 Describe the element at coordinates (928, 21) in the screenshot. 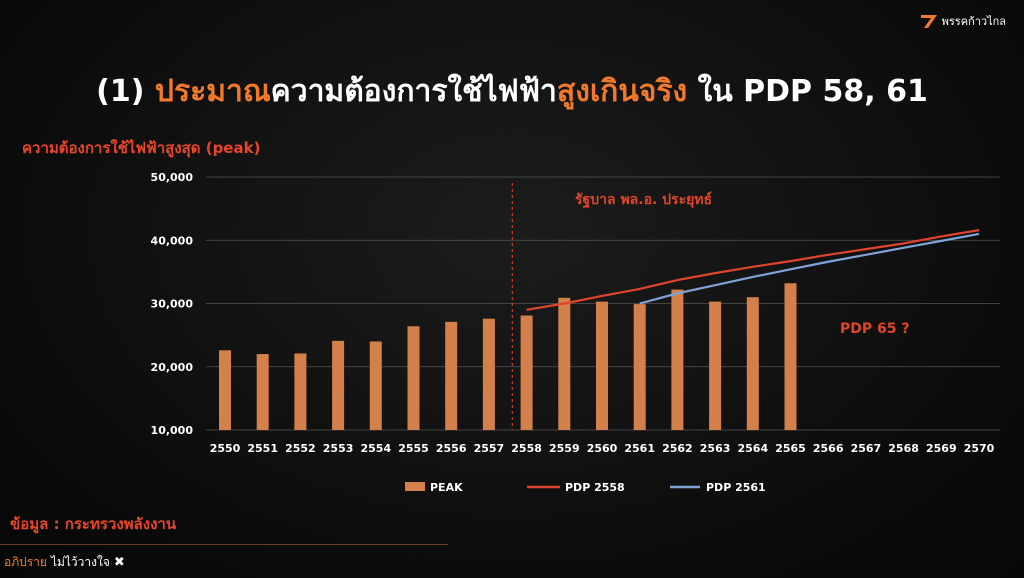

I see `party-logo-icon` at that location.